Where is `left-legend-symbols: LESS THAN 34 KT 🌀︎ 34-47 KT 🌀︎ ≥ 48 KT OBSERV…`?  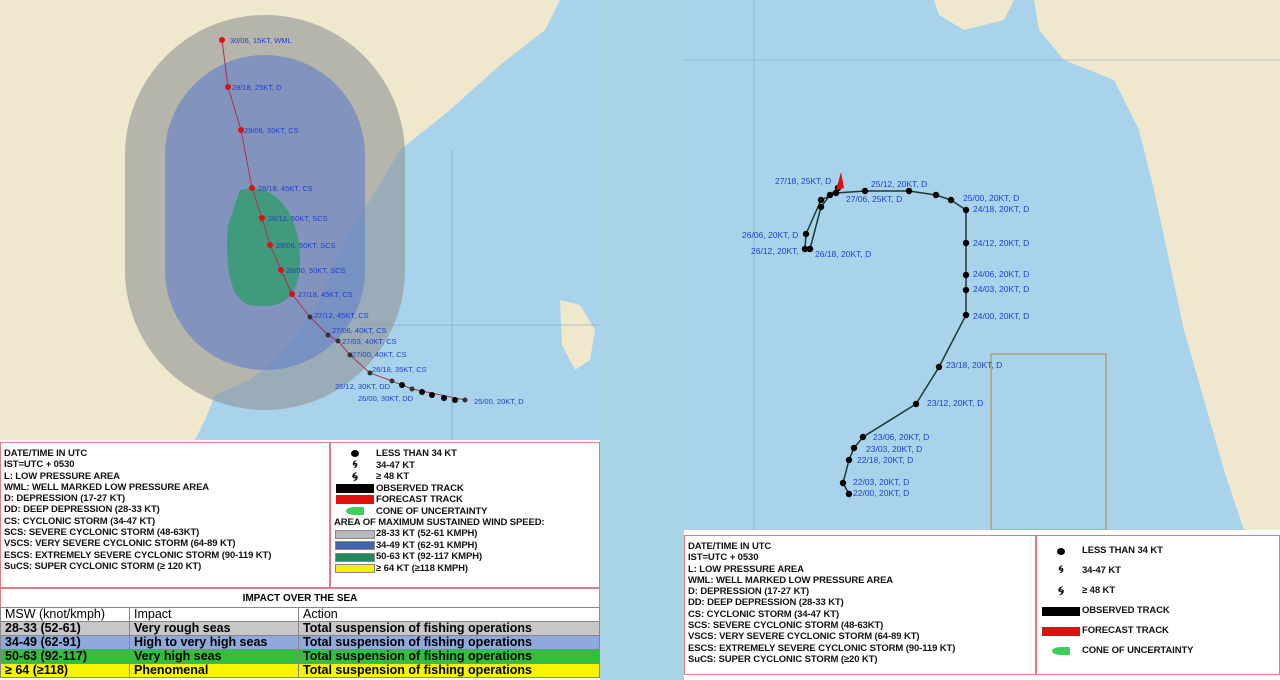 left-legend-symbols: LESS THAN 34 KT 🌀︎ 34-47 KT 🌀︎ ≥ 48 KT OBSERV… is located at coordinates (465, 515).